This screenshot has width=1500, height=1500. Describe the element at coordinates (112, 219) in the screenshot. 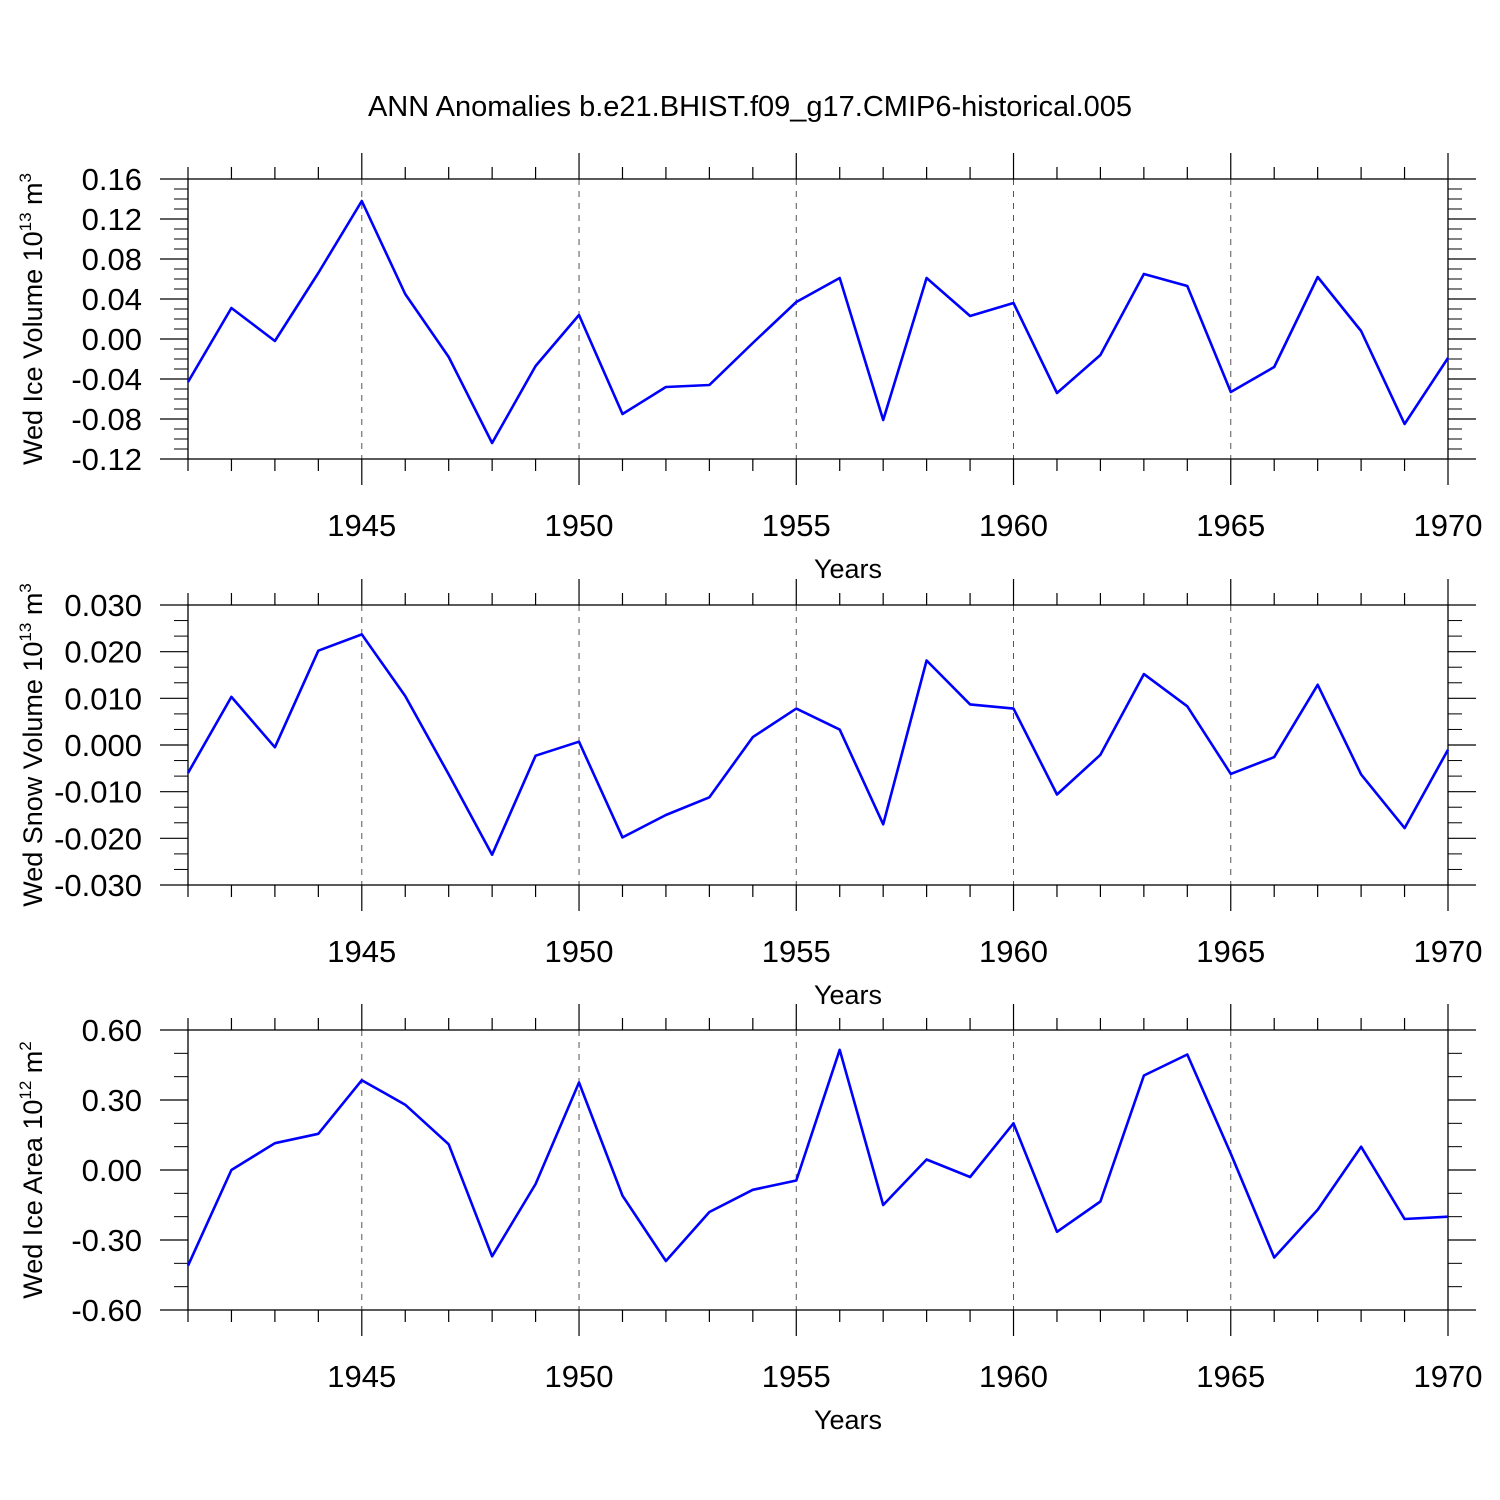

I see `y-tick-label: 0.12` at that location.